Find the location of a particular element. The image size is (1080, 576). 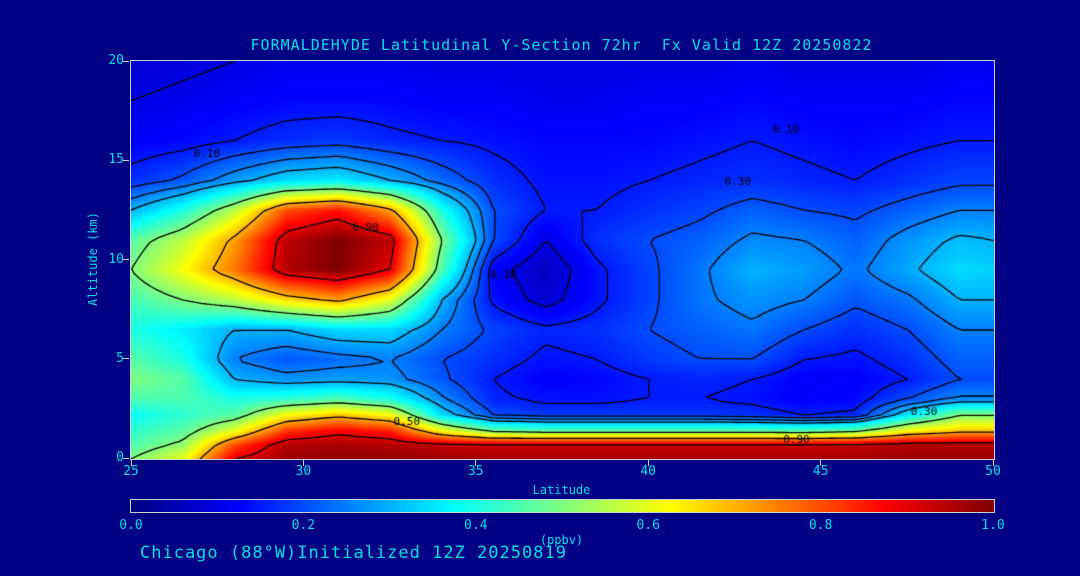

y-tick-label: 20 is located at coordinates (116, 60).